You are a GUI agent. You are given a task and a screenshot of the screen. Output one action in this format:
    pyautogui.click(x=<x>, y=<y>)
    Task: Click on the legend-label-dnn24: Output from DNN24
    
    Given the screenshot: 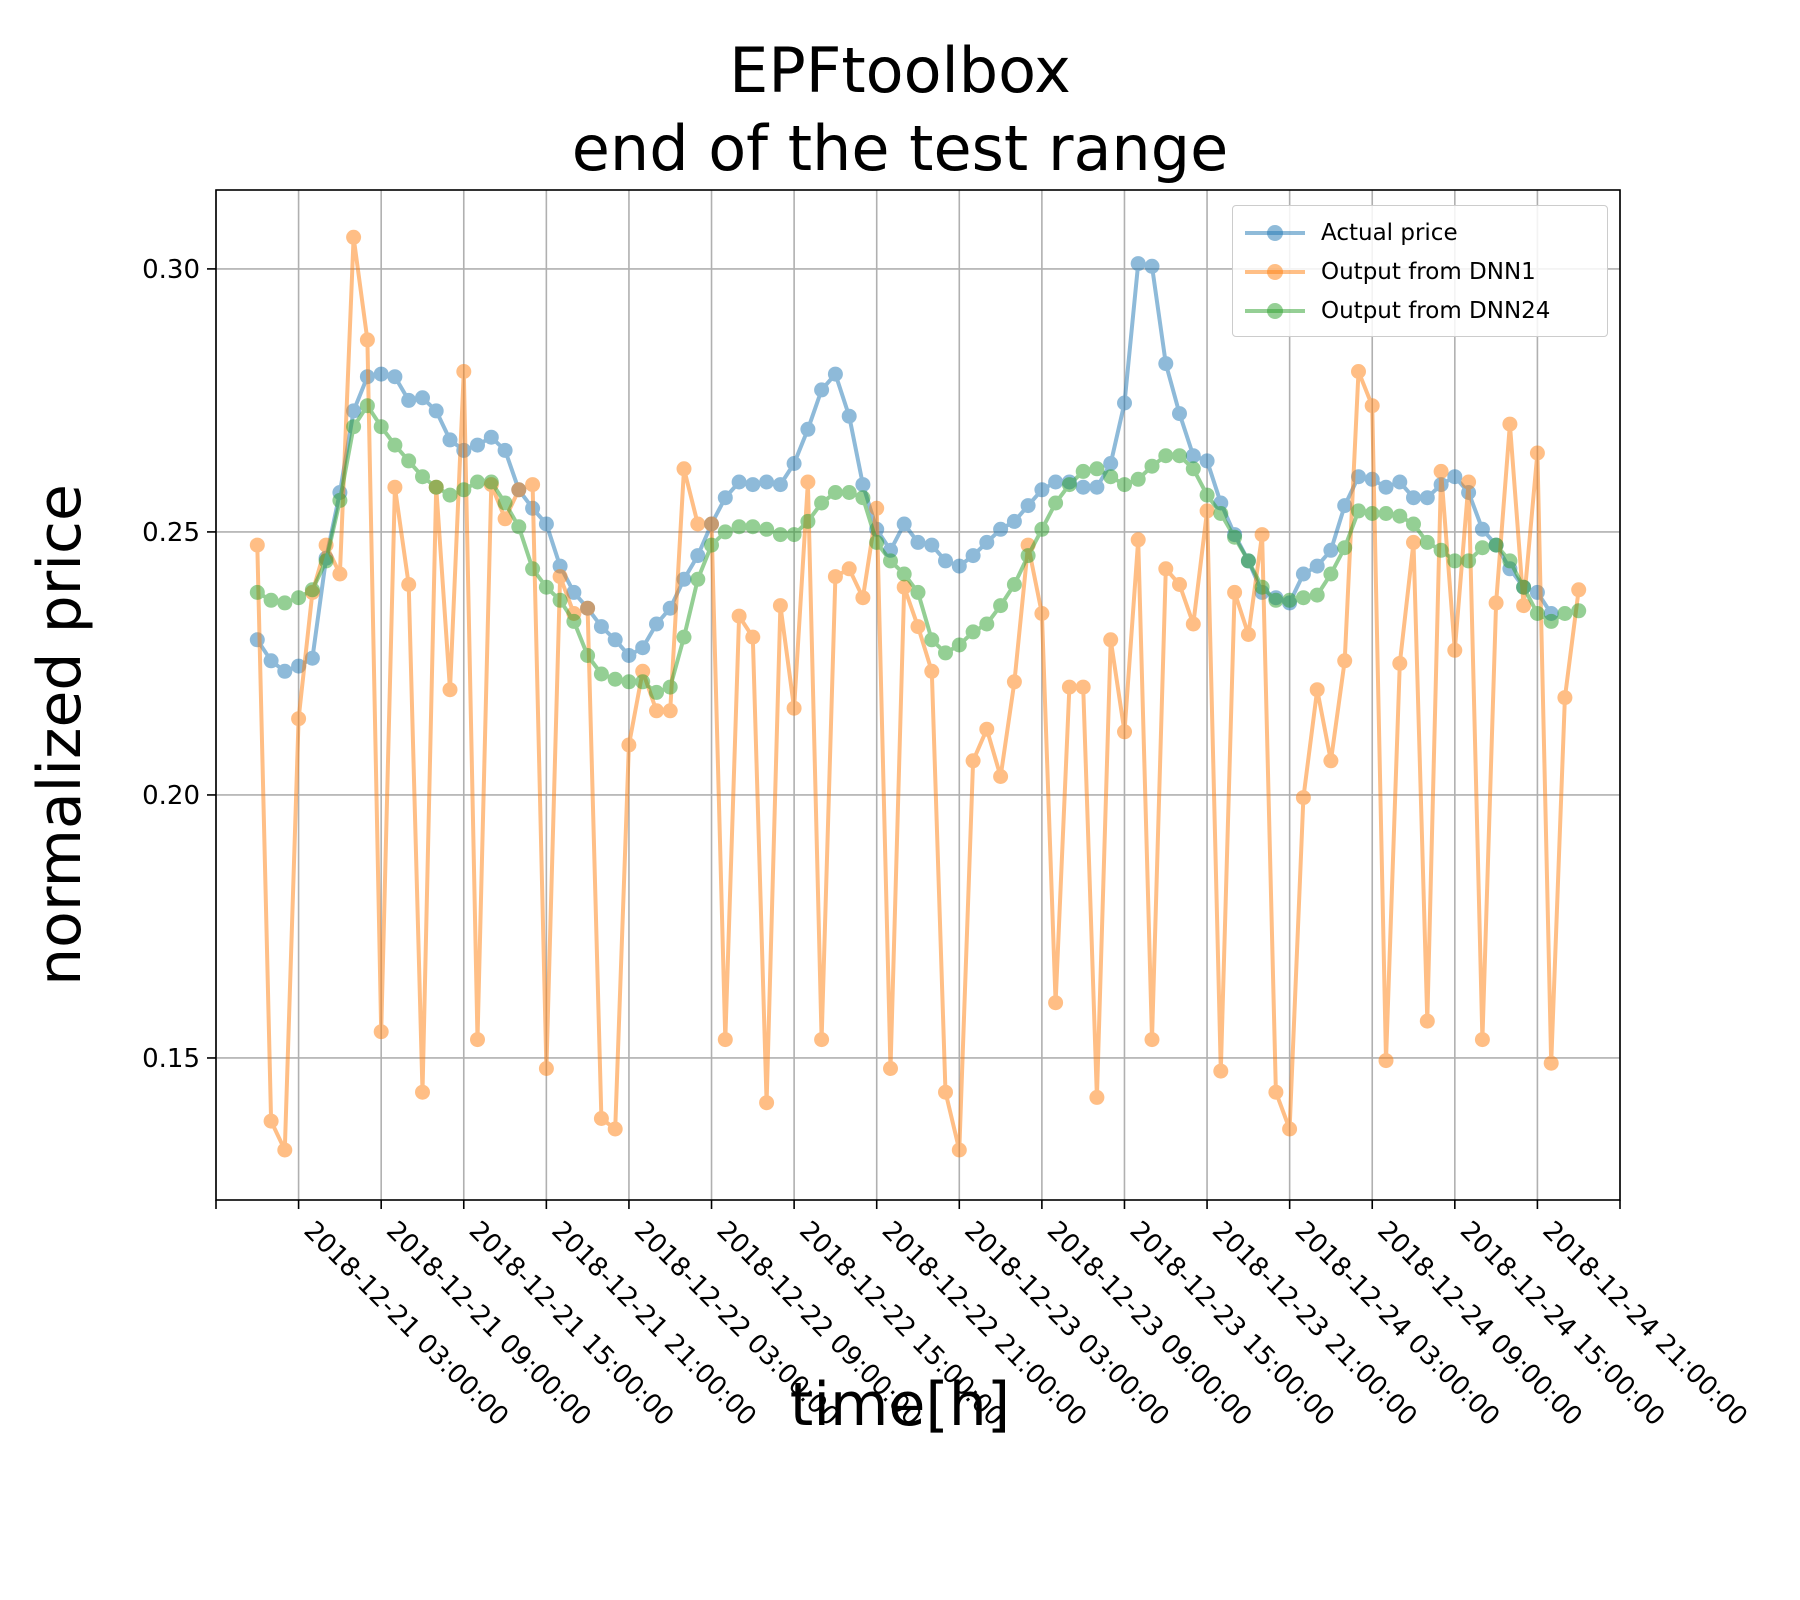 What is the action you would take?
    pyautogui.click(x=1436, y=311)
    